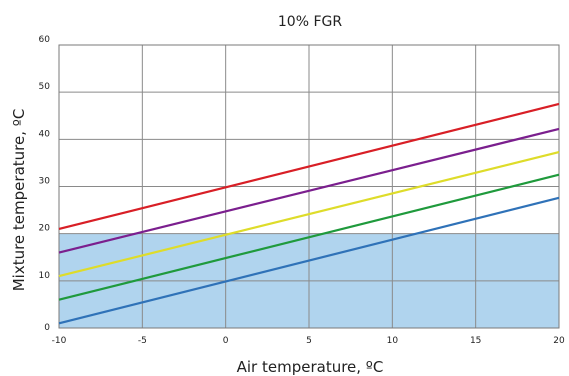  I want to click on x-axis-label: Air temperature, ºC, so click(310, 367).